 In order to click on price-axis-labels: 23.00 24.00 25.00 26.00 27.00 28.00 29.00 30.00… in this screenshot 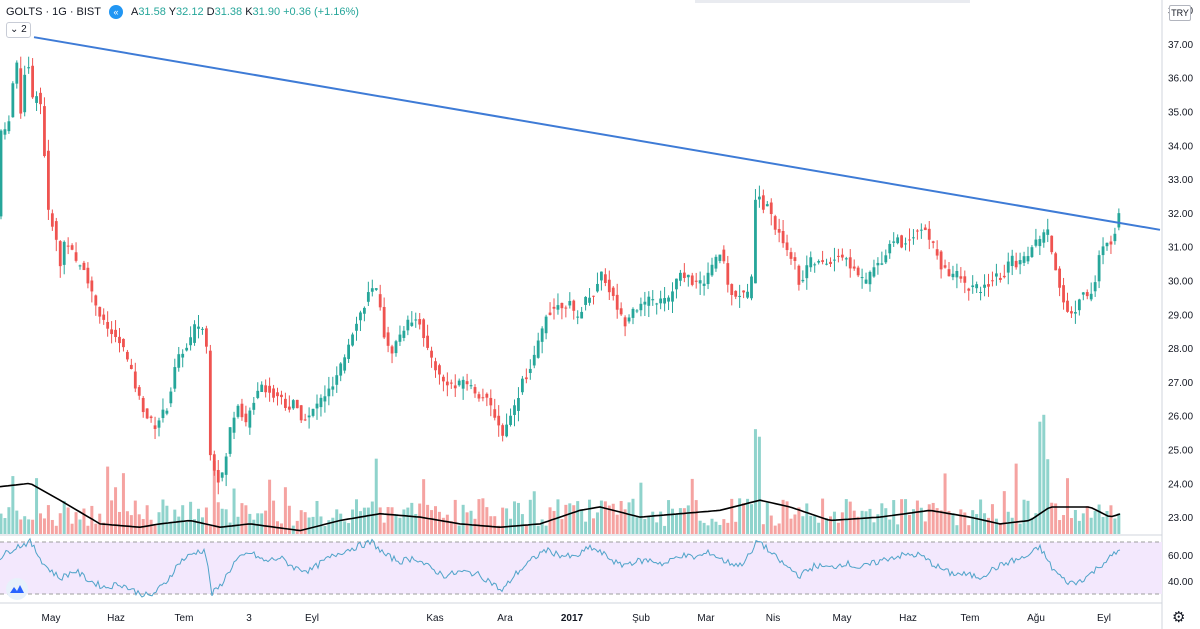, I will do `click(1180, 265)`.